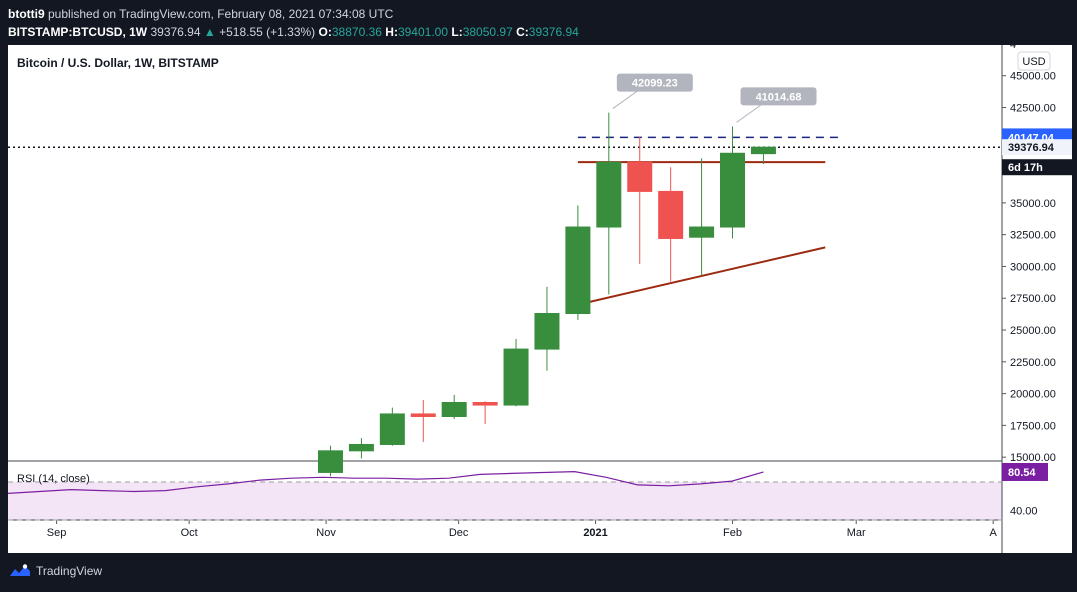 This screenshot has height=592, width=1077. I want to click on annotation-label: 41014.68, so click(779, 97).